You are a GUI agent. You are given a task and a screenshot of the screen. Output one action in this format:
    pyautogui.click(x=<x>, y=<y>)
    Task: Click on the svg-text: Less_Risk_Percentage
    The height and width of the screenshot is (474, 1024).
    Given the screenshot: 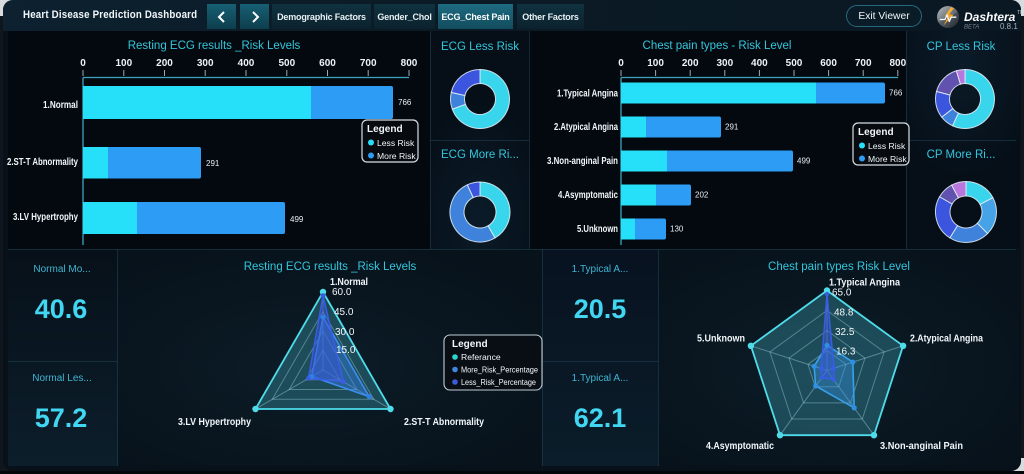 What is the action you would take?
    pyautogui.click(x=498, y=382)
    